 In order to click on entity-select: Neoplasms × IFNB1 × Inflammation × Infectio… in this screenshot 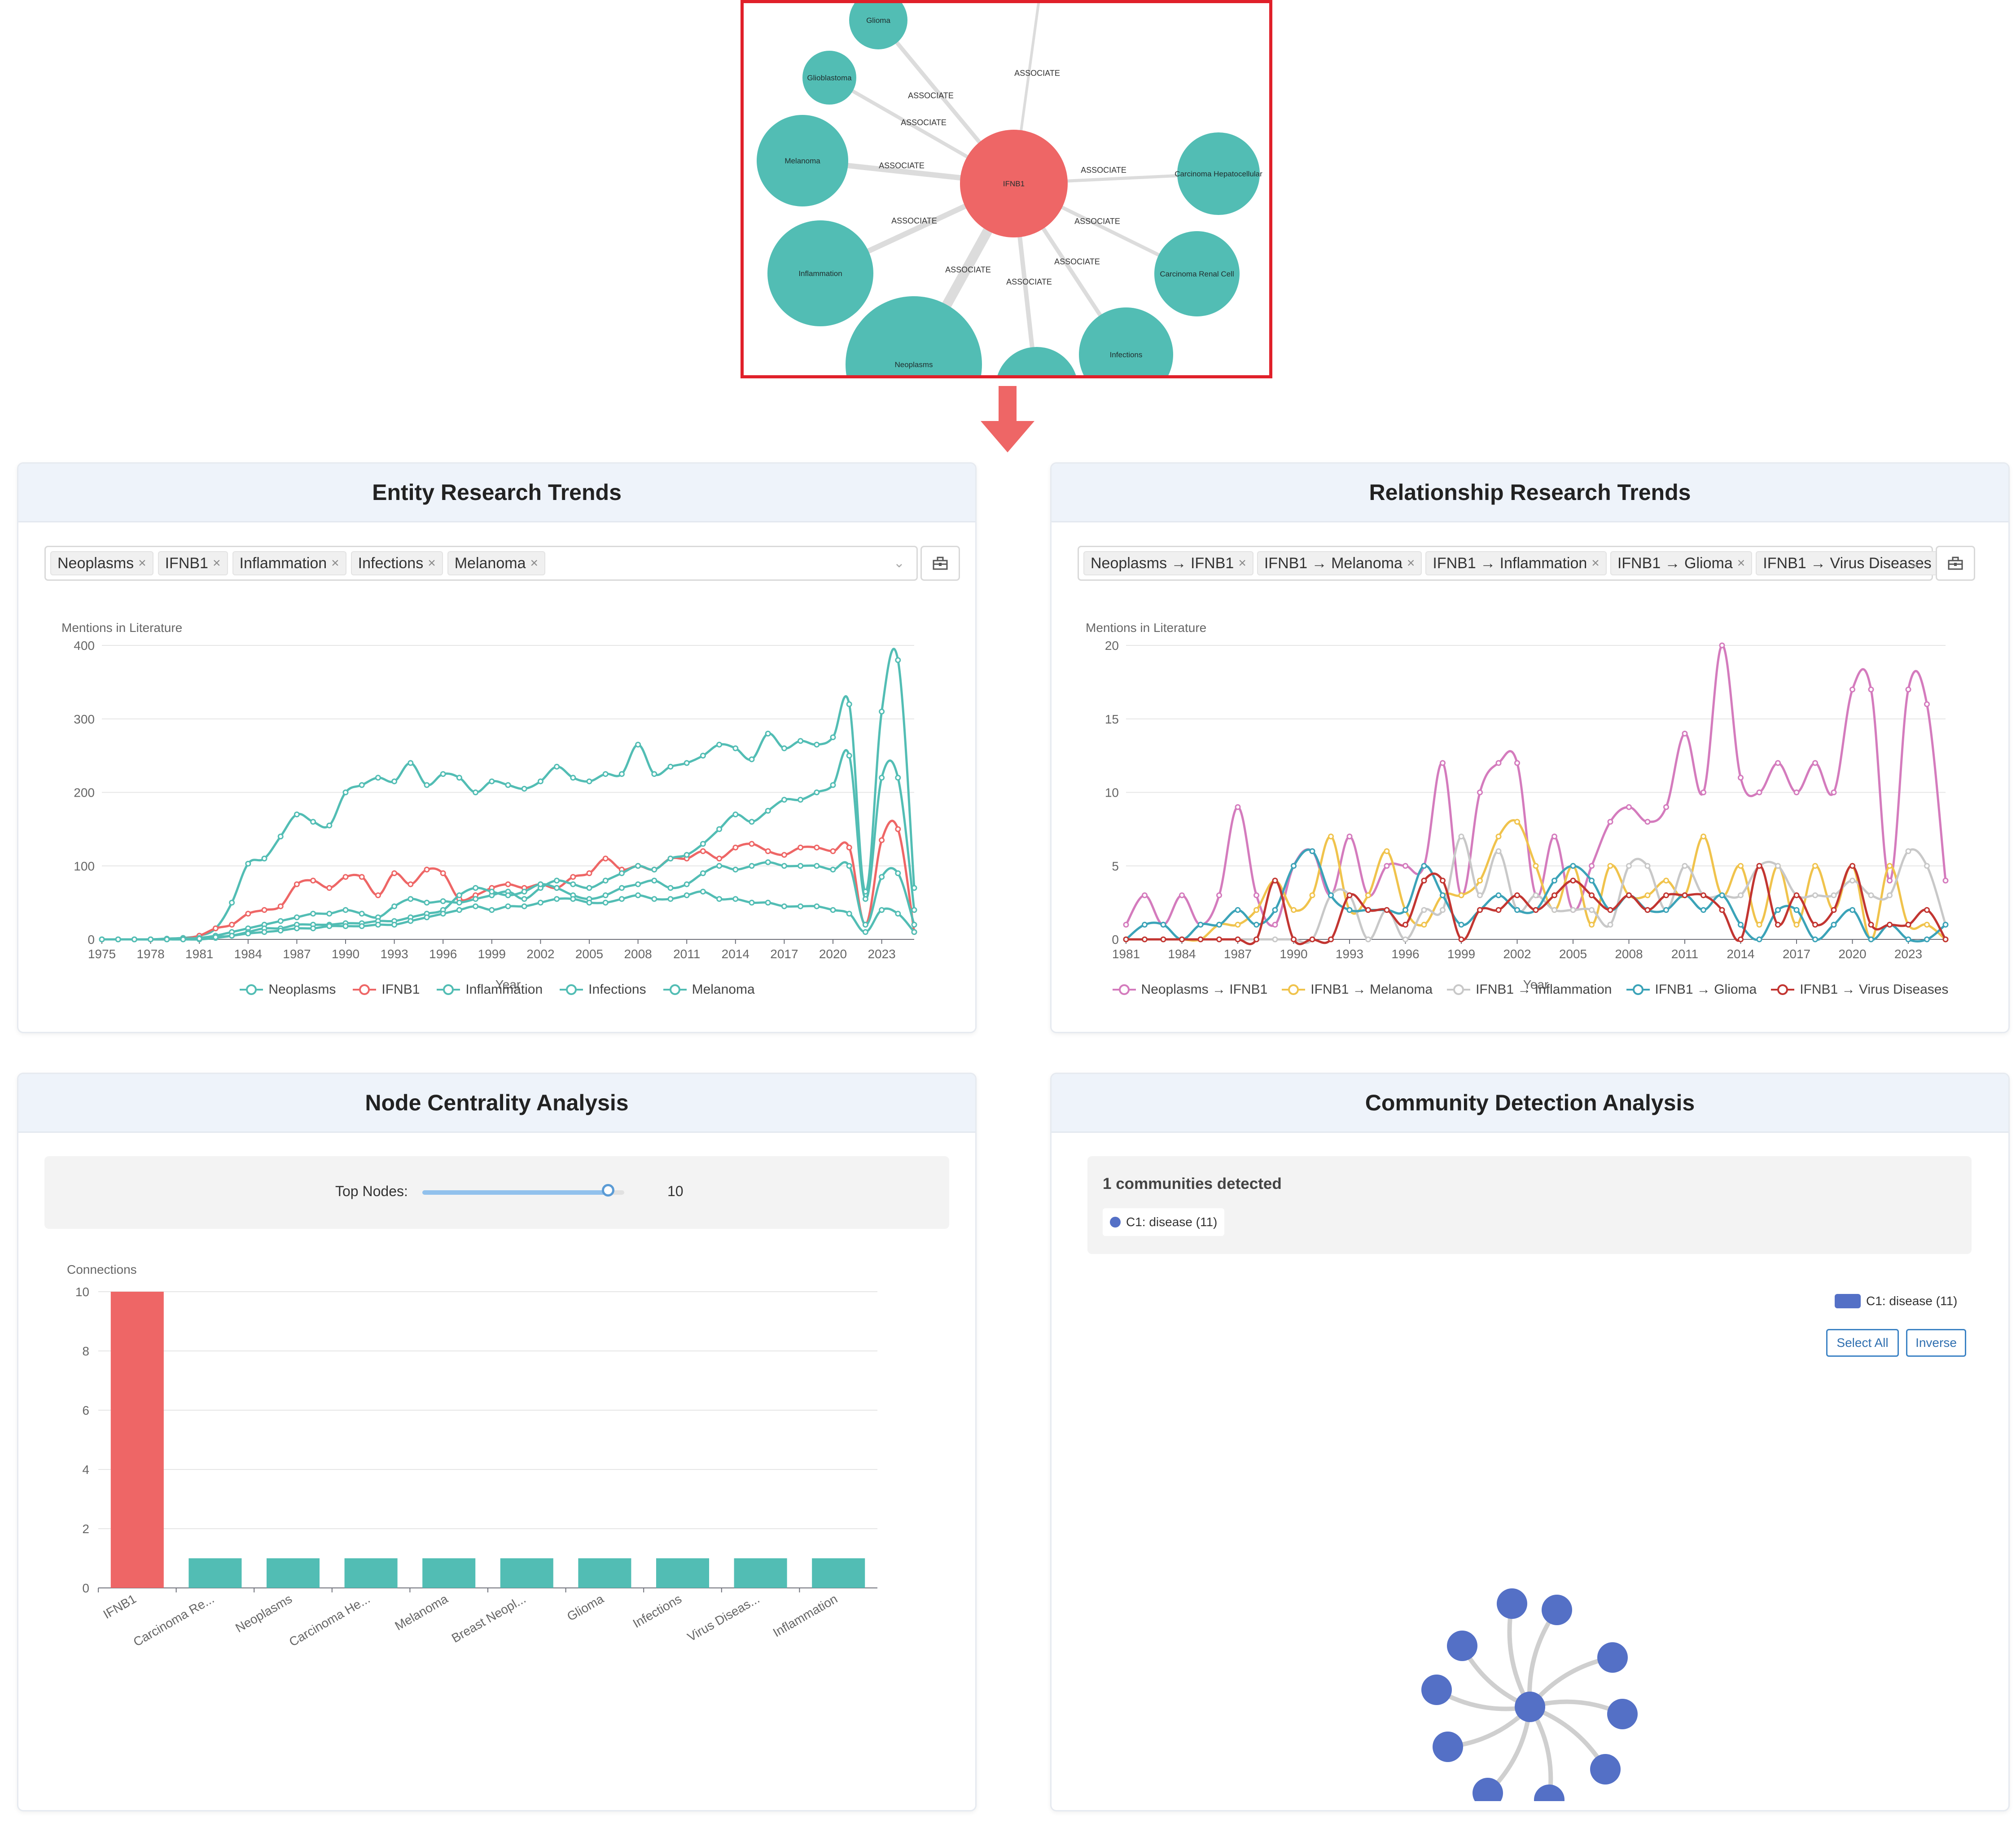, I will do `click(481, 563)`.